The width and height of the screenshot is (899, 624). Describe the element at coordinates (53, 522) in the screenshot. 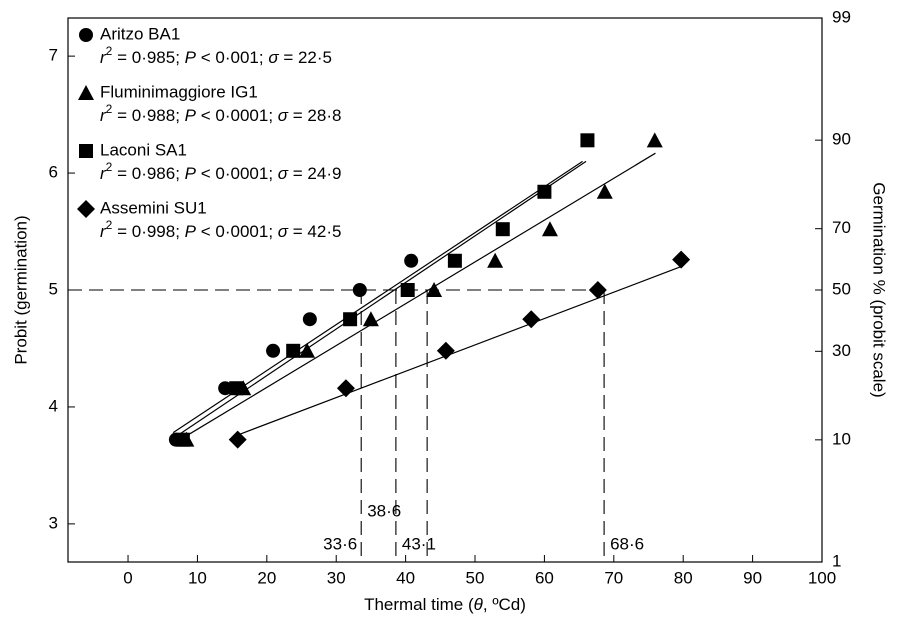

I see `y-tick-label: 3` at that location.